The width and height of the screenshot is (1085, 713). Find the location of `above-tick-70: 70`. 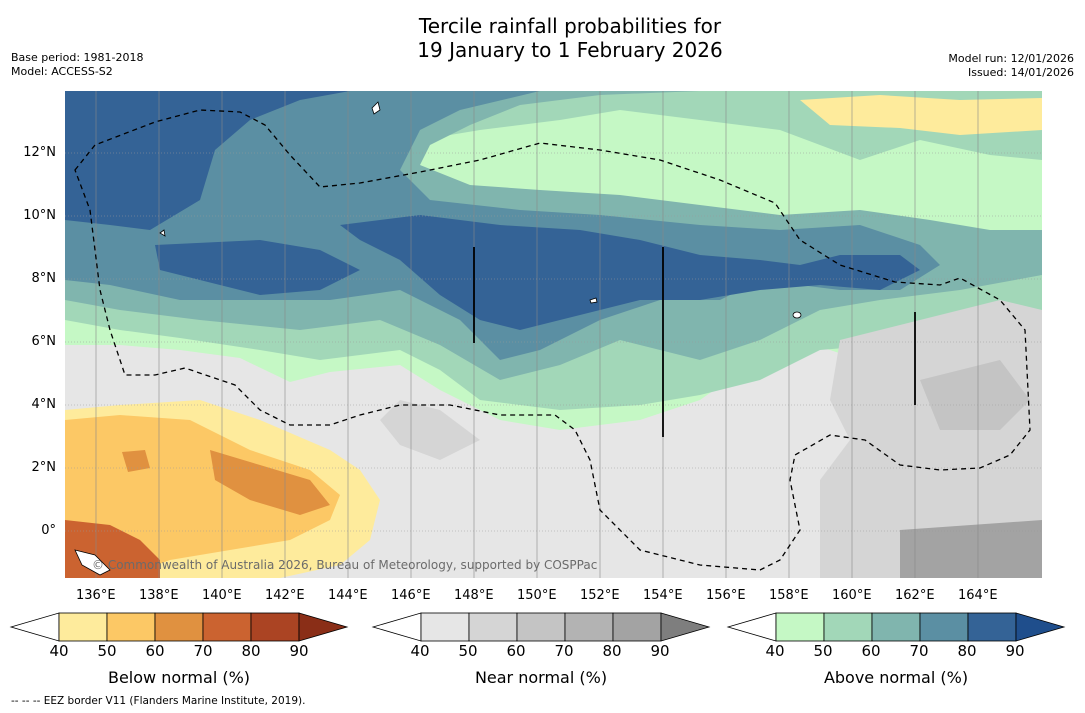

above-tick-70: 70 is located at coordinates (919, 651).